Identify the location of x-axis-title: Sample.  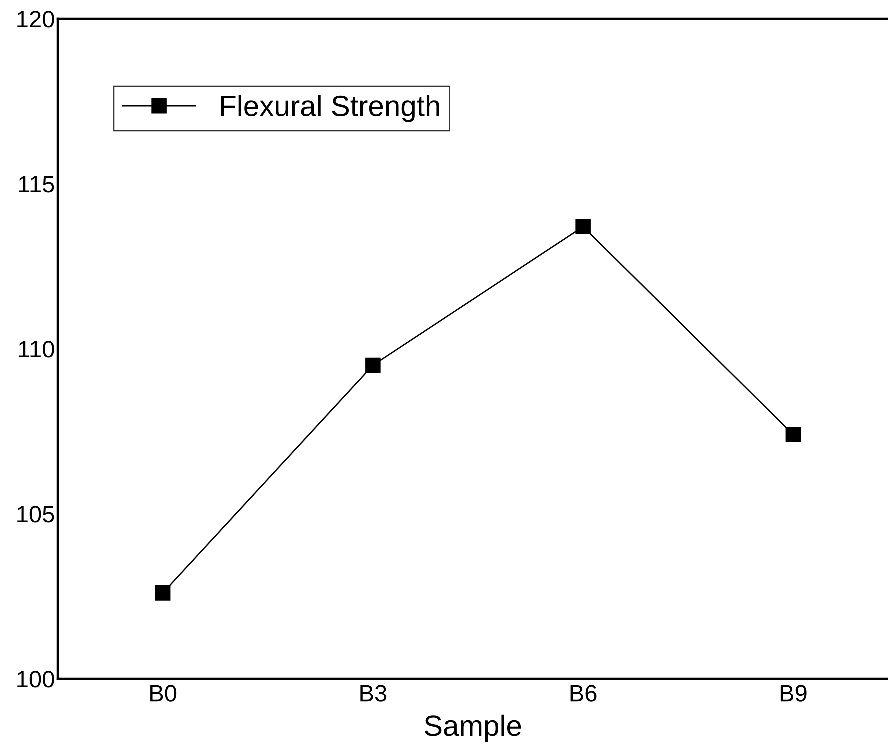
(473, 728).